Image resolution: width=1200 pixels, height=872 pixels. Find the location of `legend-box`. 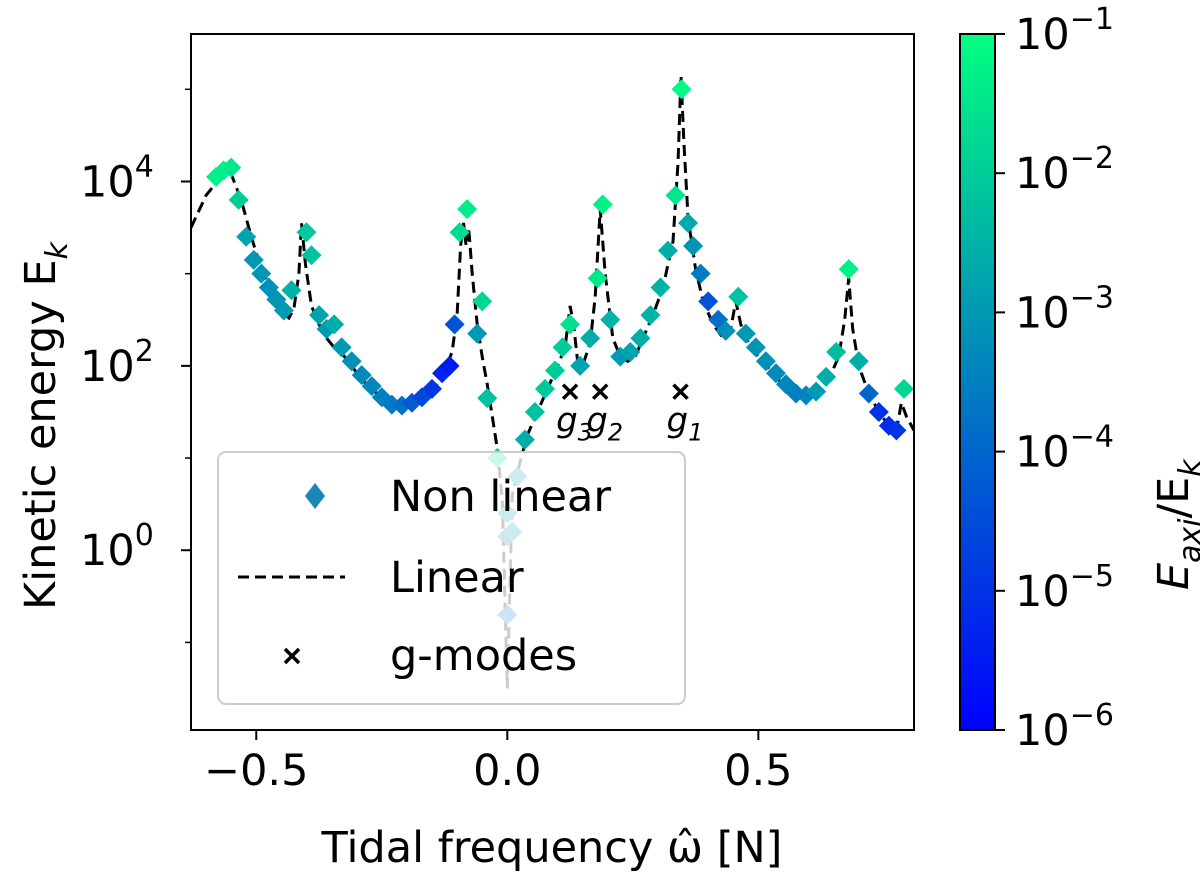

legend-box is located at coordinates (451, 578).